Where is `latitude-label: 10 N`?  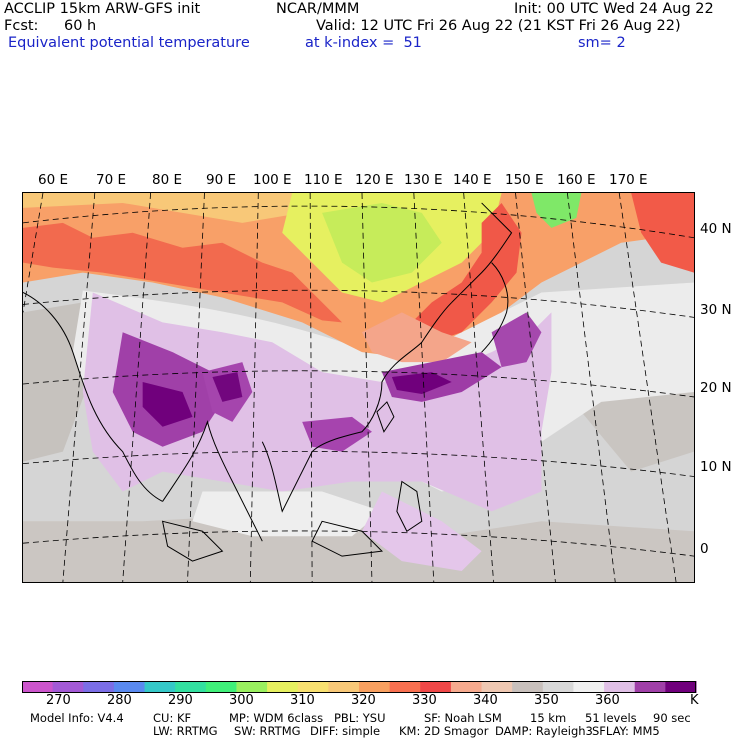 latitude-label: 10 N is located at coordinates (716, 467).